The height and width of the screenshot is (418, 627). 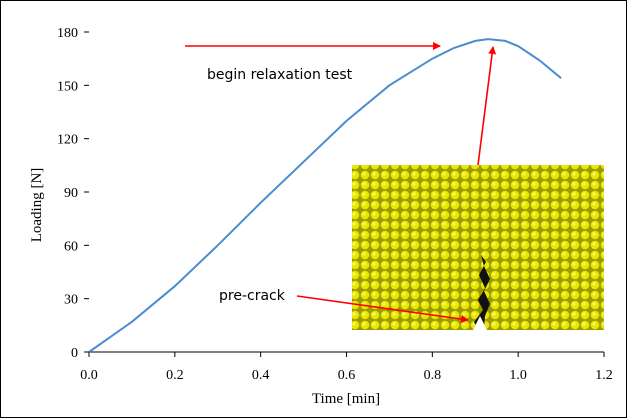 I want to click on y-axis-title: Loading [N], so click(x=37, y=205).